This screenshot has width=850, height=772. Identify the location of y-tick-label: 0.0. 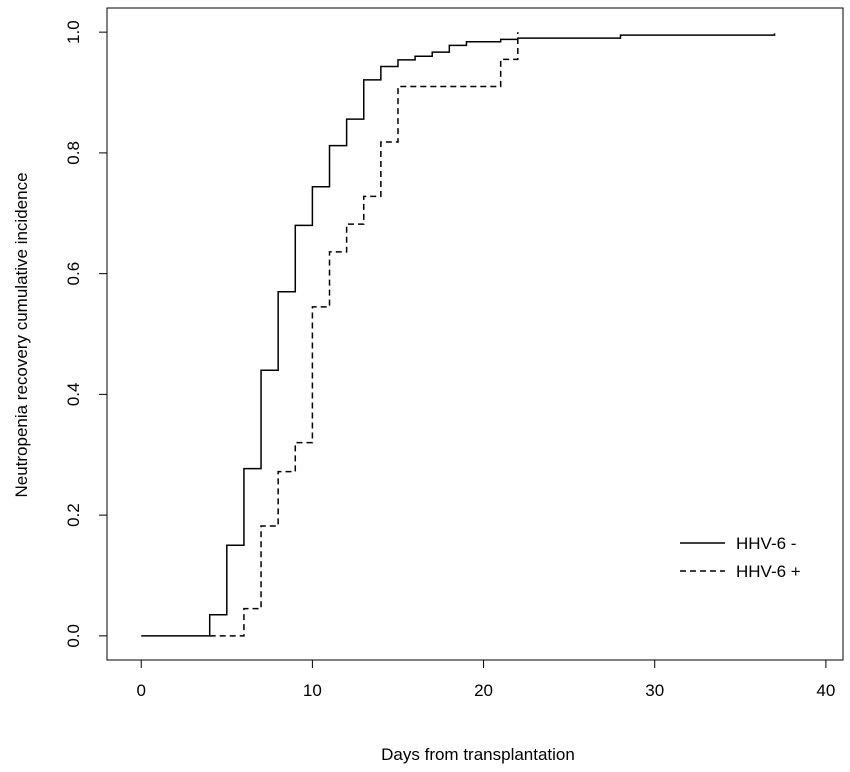
(73, 636).